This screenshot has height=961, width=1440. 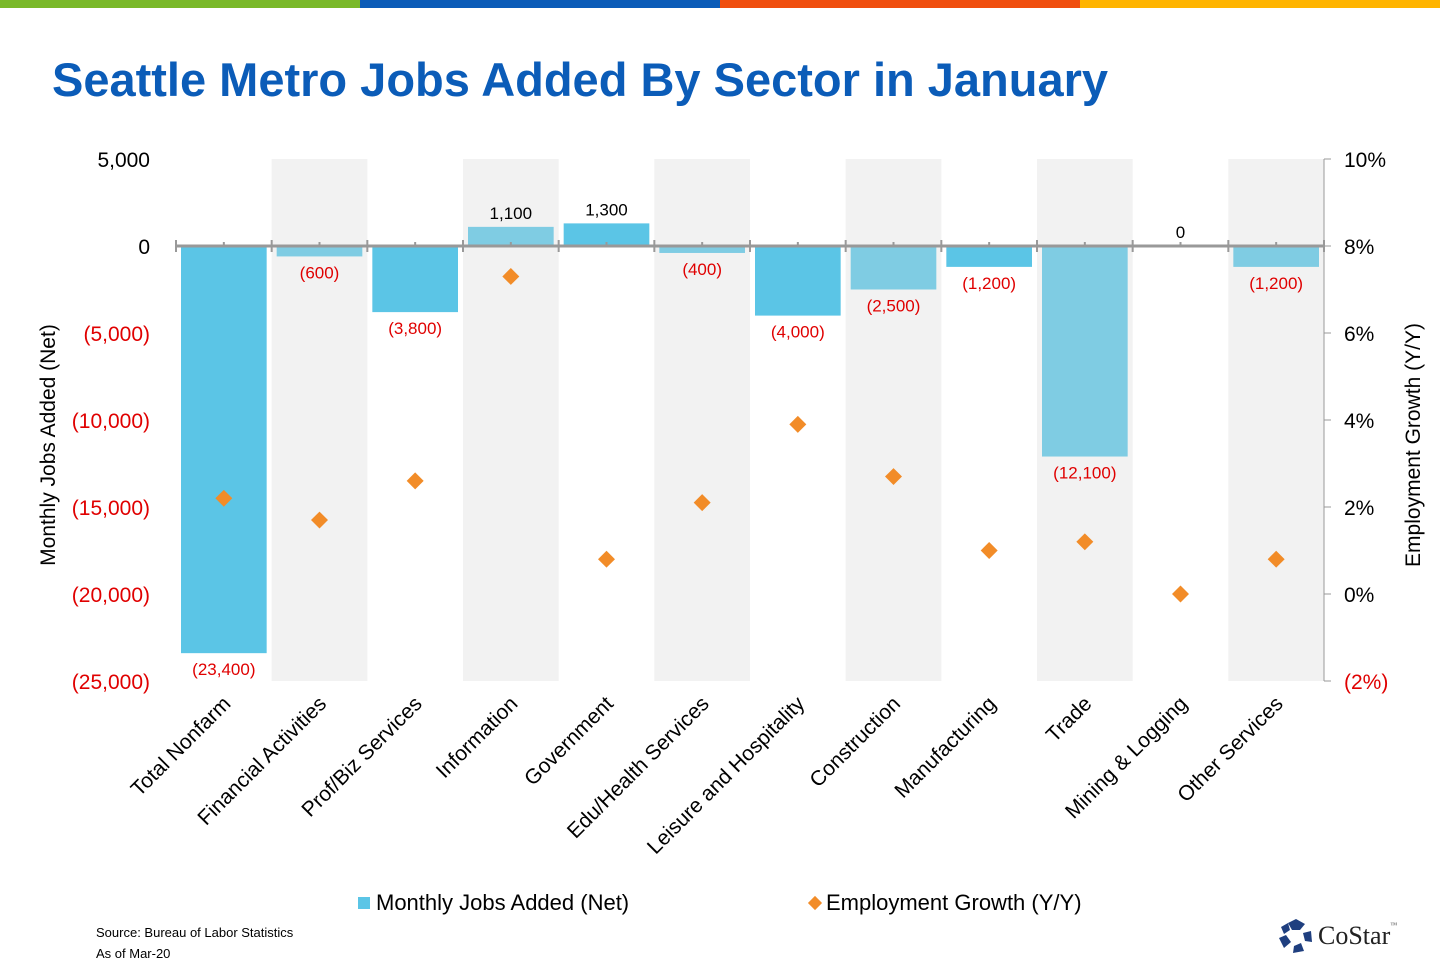 What do you see at coordinates (702, 269) in the screenshot?
I see `bar-data-label: (400)` at bounding box center [702, 269].